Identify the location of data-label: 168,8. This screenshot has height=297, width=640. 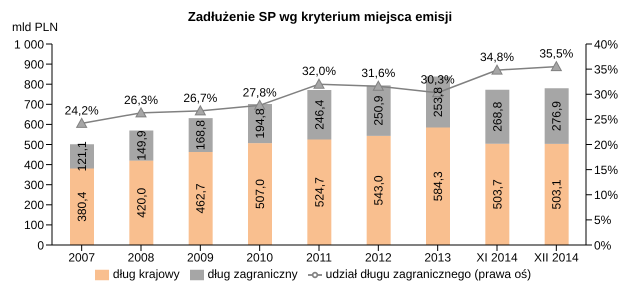
(201, 135).